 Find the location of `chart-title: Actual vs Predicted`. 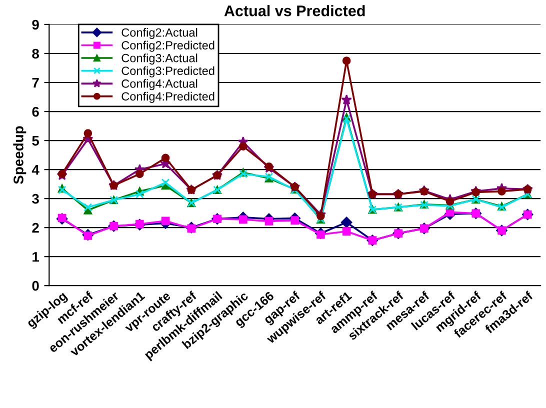

chart-title: Actual vs Predicted is located at coordinates (294, 10).